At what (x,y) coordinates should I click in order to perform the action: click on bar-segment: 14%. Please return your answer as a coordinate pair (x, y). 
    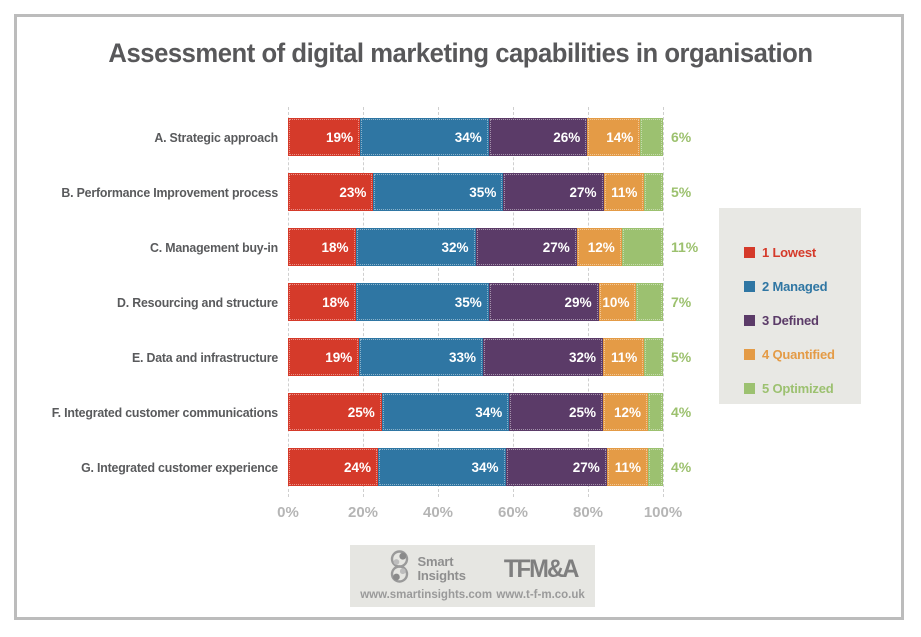
    Looking at the image, I should click on (614, 137).